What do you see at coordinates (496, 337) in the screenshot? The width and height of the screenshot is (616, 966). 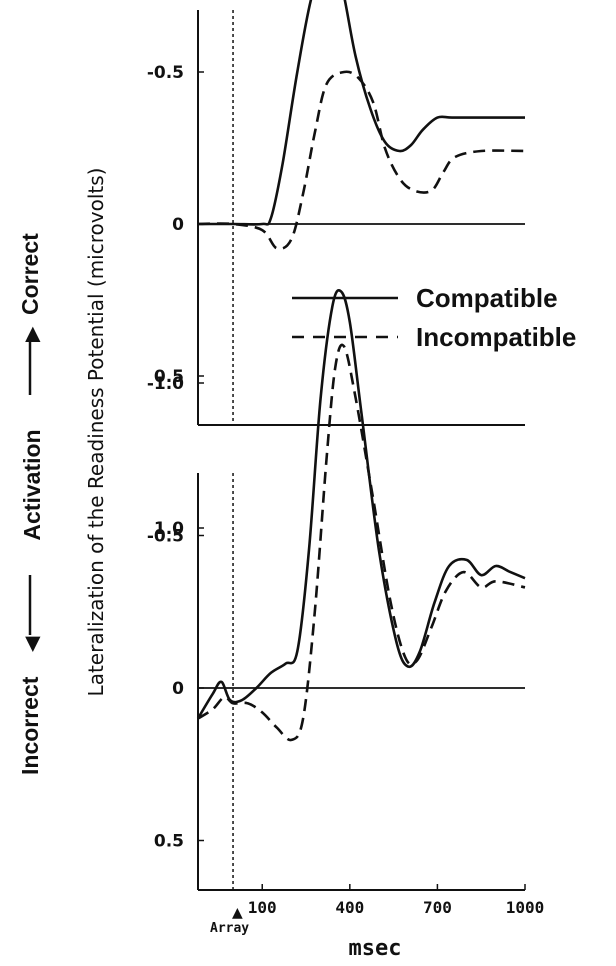 I see `legend-incompatible-label: Incompatible` at bounding box center [496, 337].